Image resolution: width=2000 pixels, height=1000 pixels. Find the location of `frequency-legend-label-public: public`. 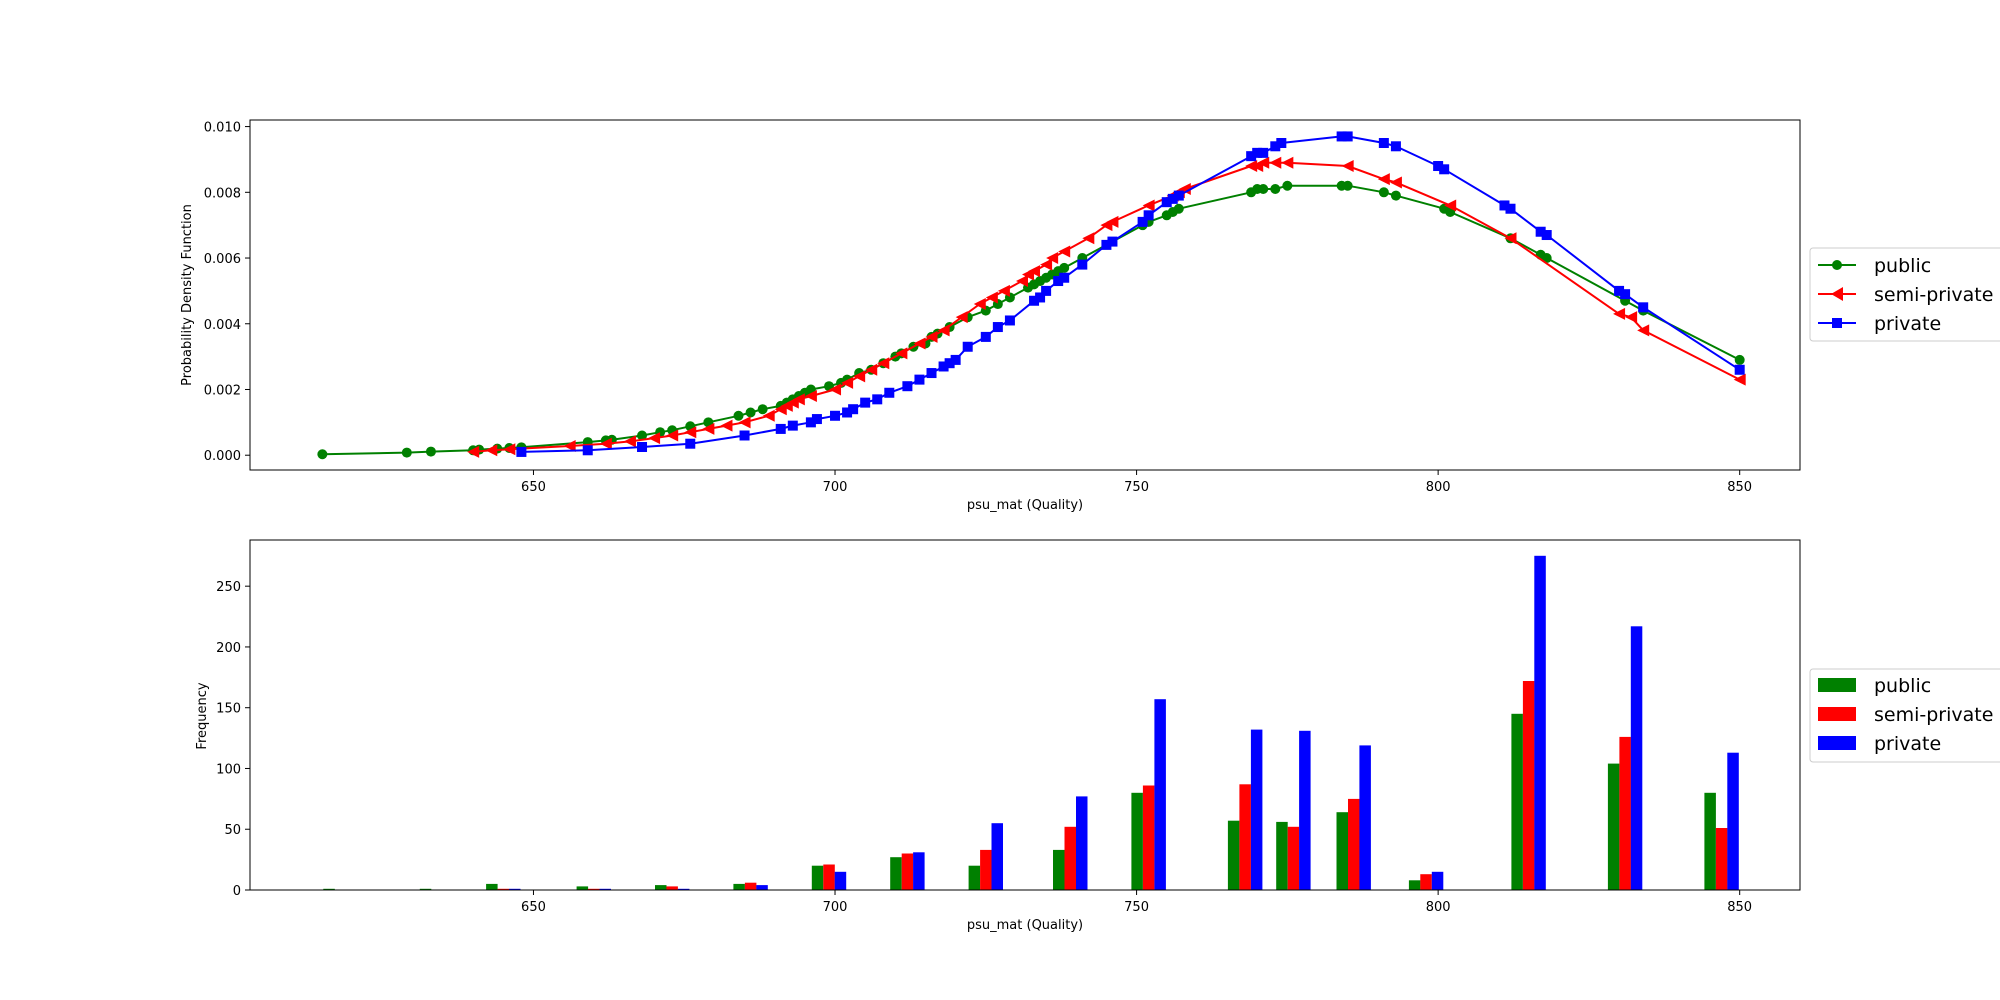

frequency-legend-label-public: public is located at coordinates (1902, 686).